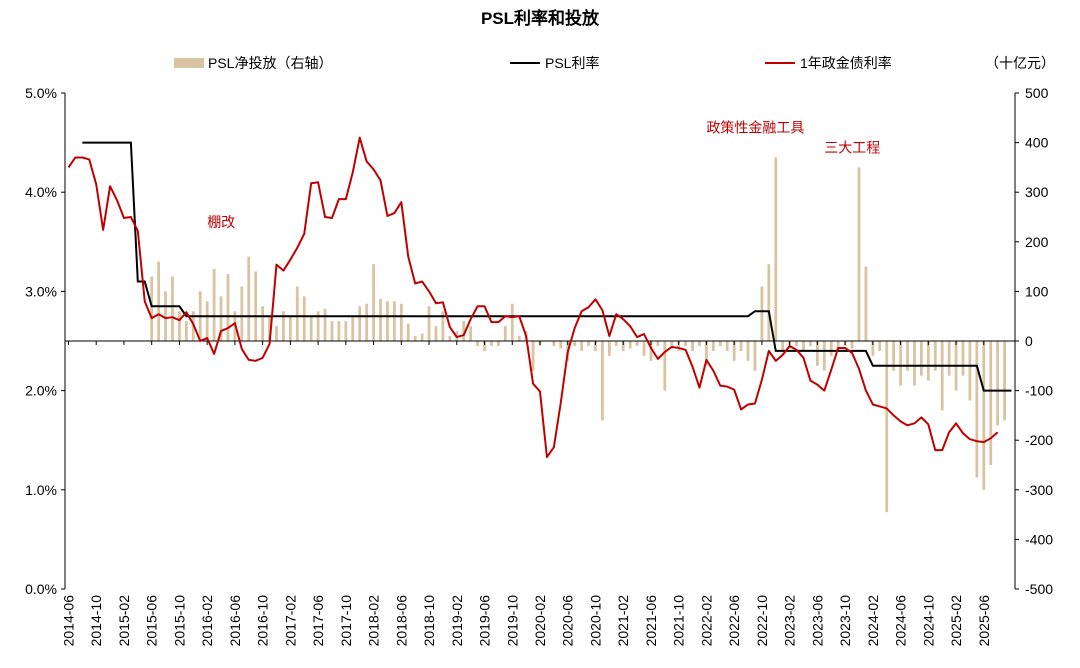  Describe the element at coordinates (928, 621) in the screenshot. I see `x-tick-label: 2024-10` at that location.